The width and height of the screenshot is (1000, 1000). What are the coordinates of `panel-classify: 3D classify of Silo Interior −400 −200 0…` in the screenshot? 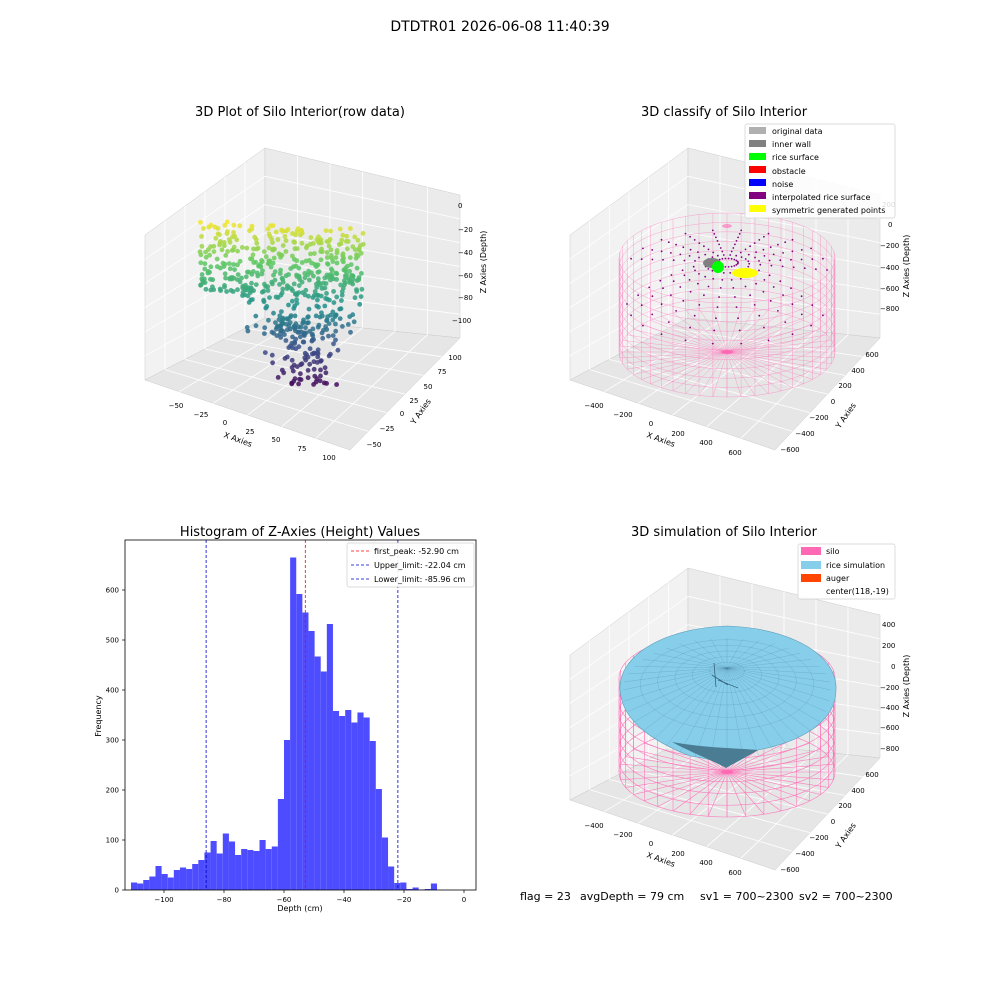 It's located at (740, 281).